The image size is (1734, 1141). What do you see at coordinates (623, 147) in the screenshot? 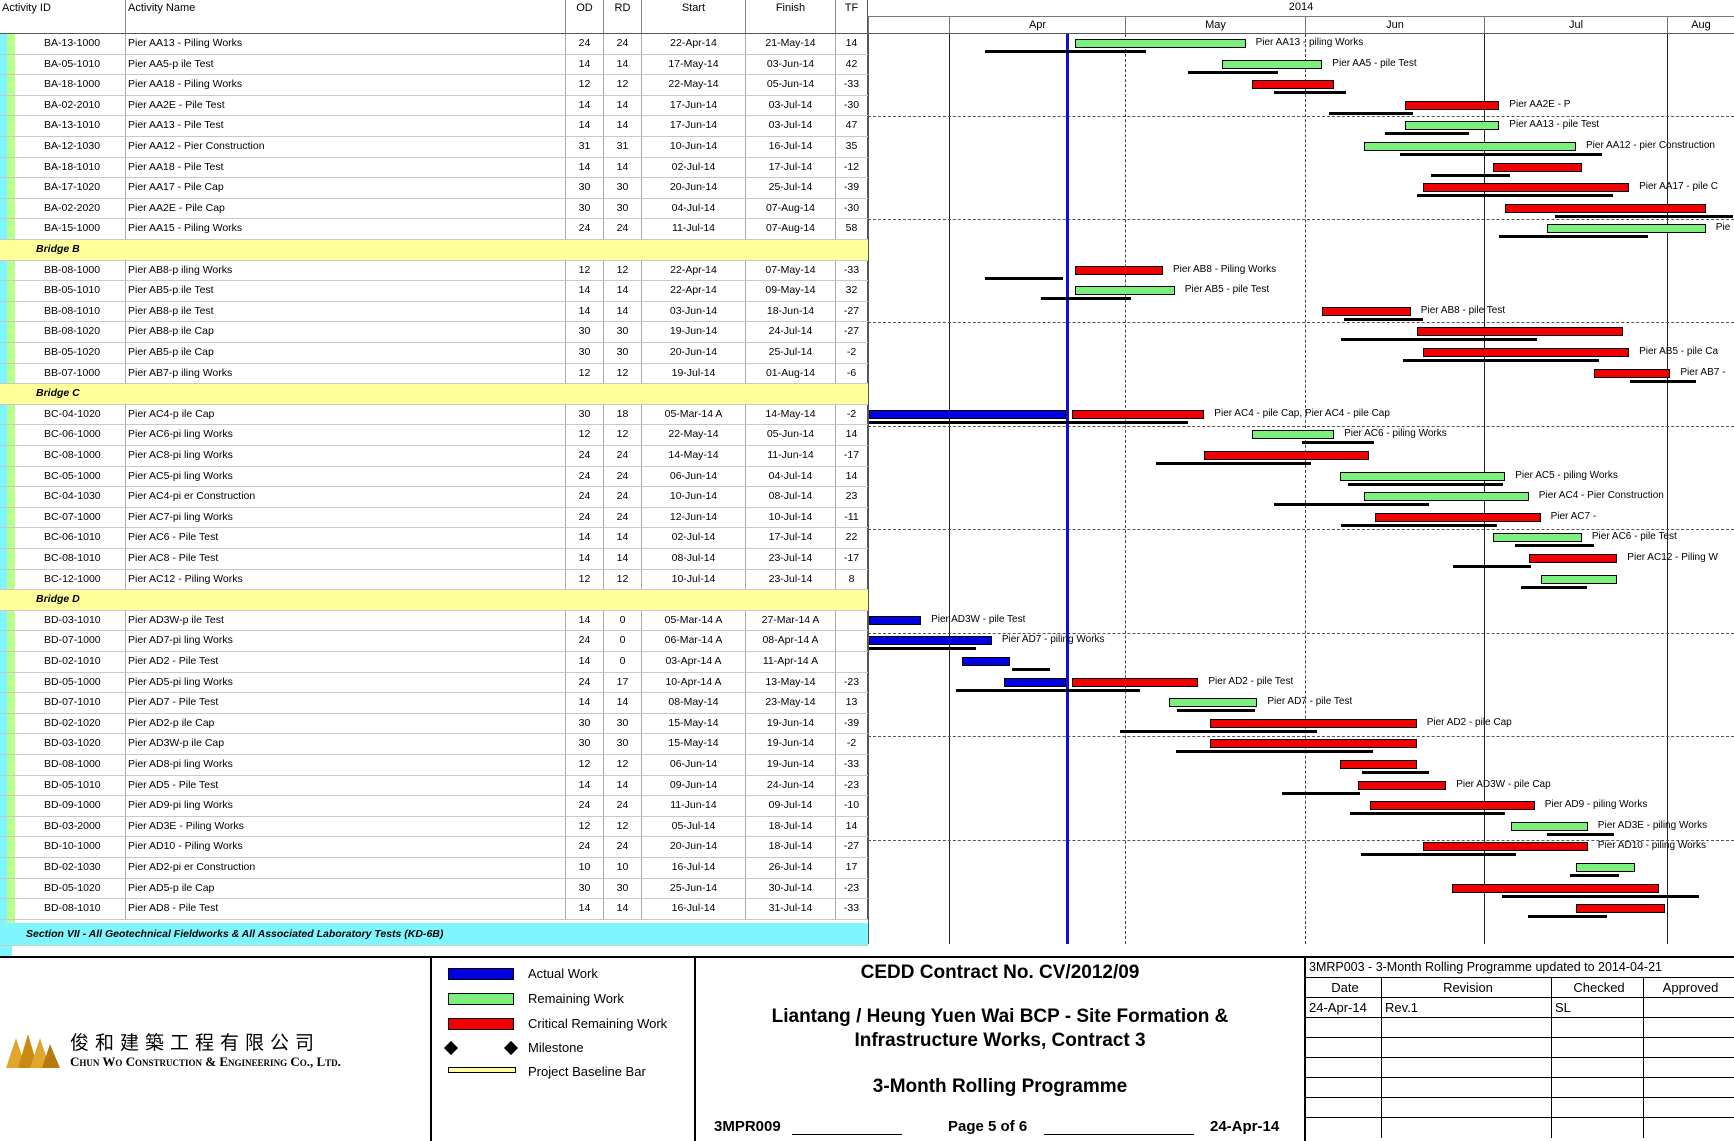
I see `remaining-duration: 31` at bounding box center [623, 147].